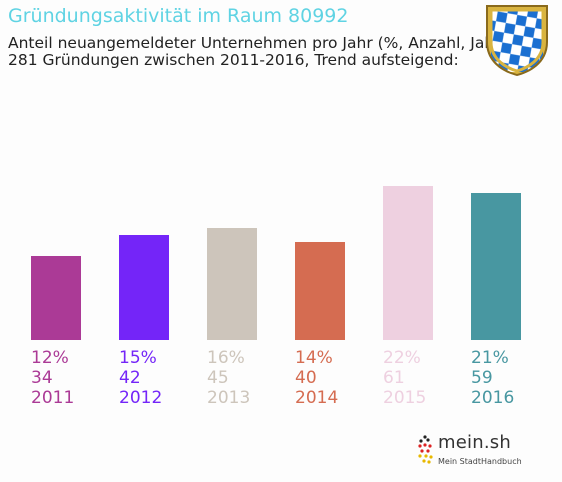  I want to click on germany-map-icon, so click(425, 449).